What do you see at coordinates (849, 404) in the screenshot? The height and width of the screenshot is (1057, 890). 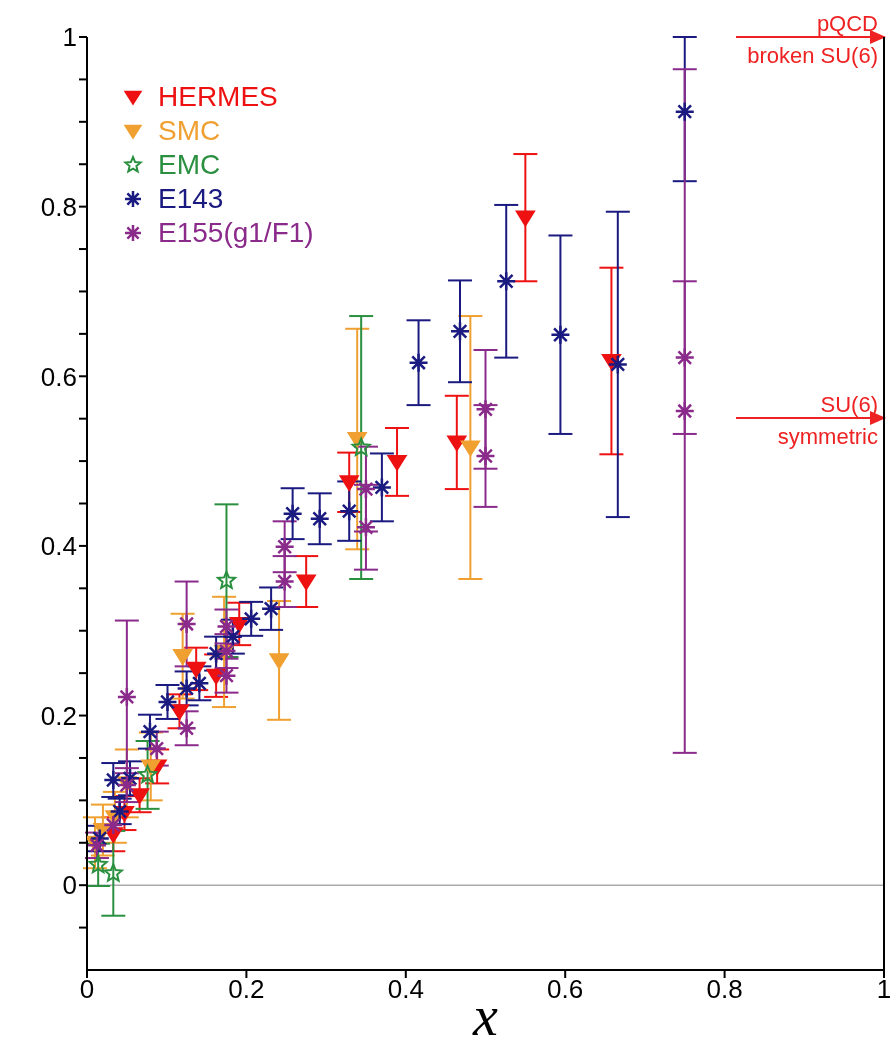 I see `annotation: SU(6)` at bounding box center [849, 404].